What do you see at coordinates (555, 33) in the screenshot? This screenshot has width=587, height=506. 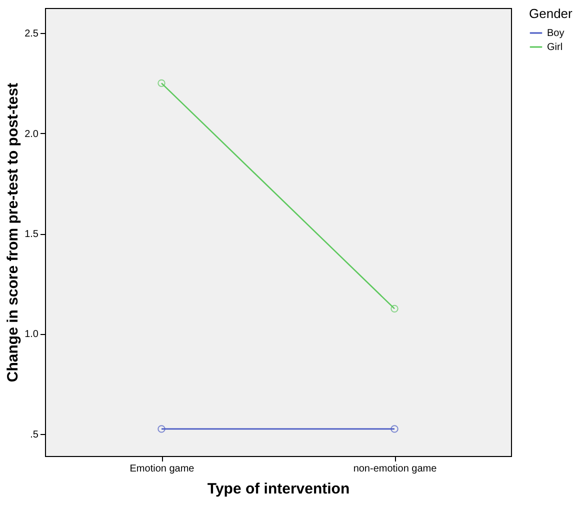 I see `legend-label: Boy` at bounding box center [555, 33].